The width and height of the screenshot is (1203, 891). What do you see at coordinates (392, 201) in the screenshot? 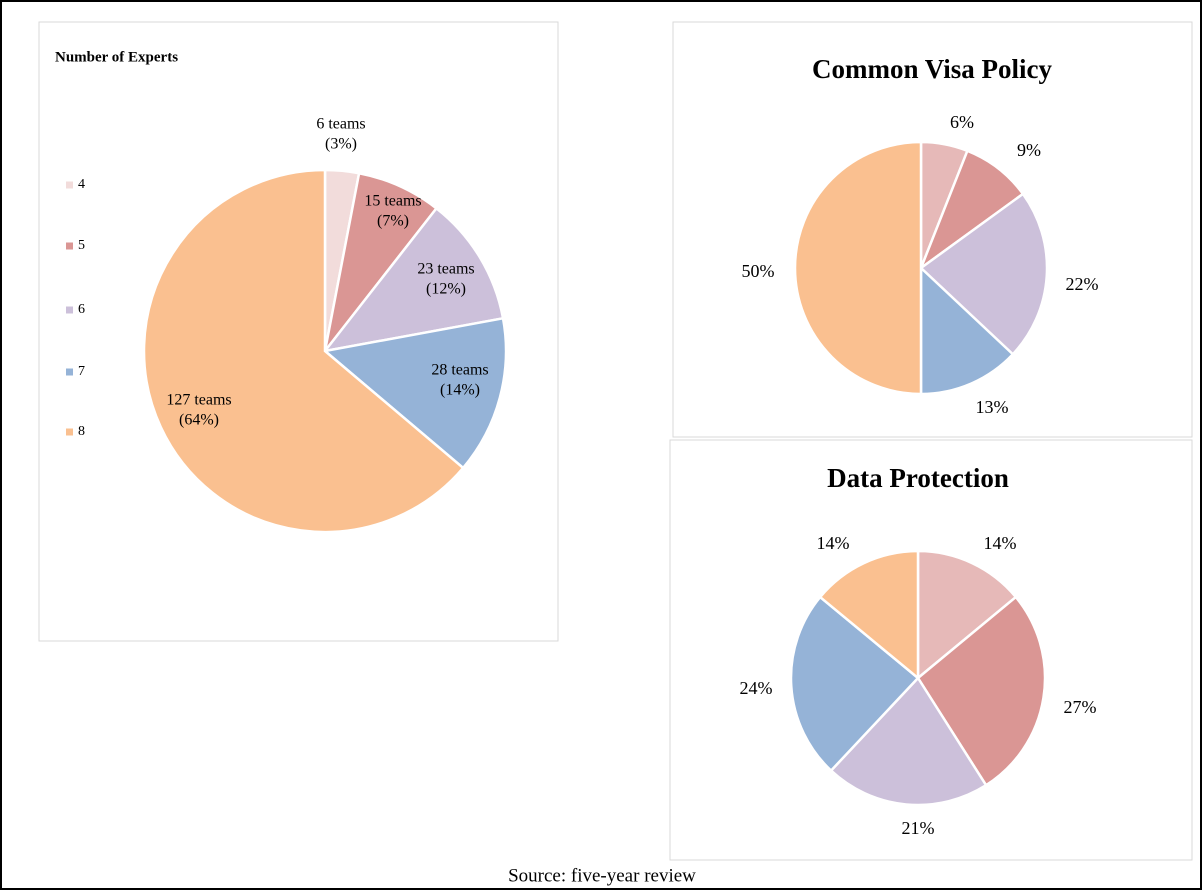
I see `data-label: 15 teams` at bounding box center [392, 201].